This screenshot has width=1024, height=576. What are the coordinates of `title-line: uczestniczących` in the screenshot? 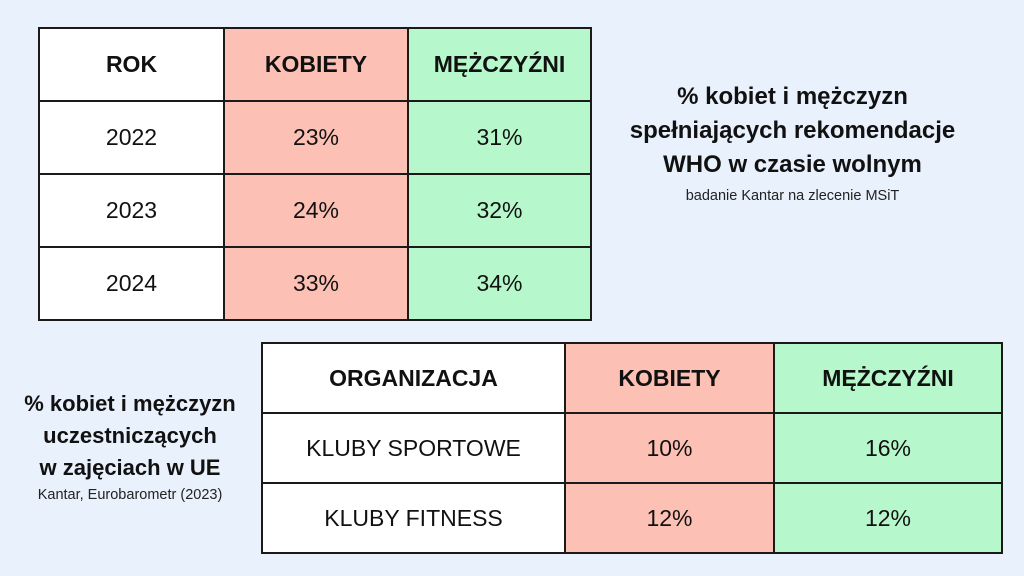 It's located at (130, 435).